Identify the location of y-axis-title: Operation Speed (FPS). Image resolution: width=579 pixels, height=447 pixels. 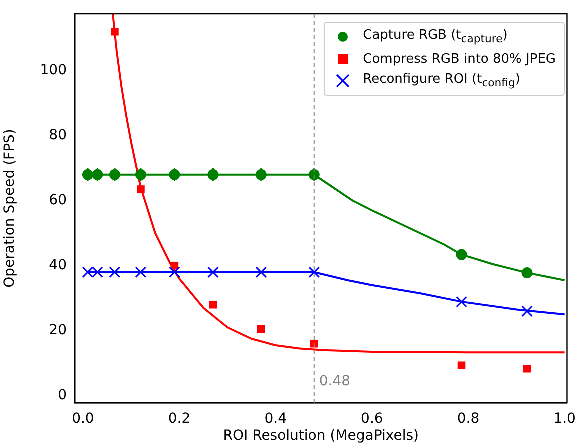
(10, 208).